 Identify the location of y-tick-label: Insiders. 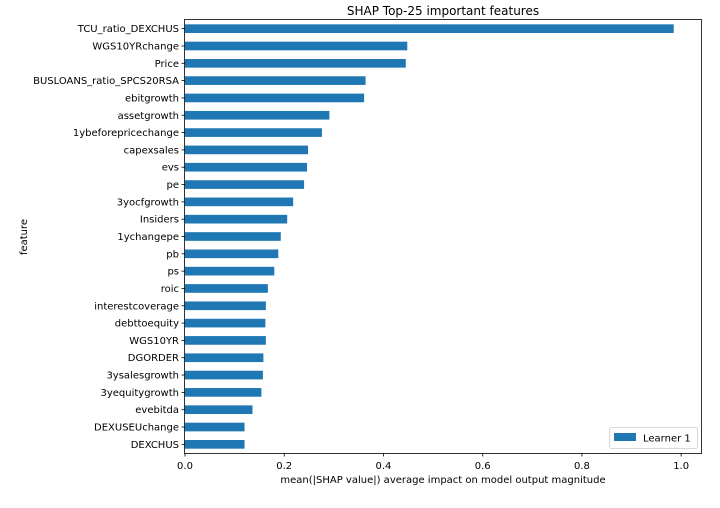
(159, 220).